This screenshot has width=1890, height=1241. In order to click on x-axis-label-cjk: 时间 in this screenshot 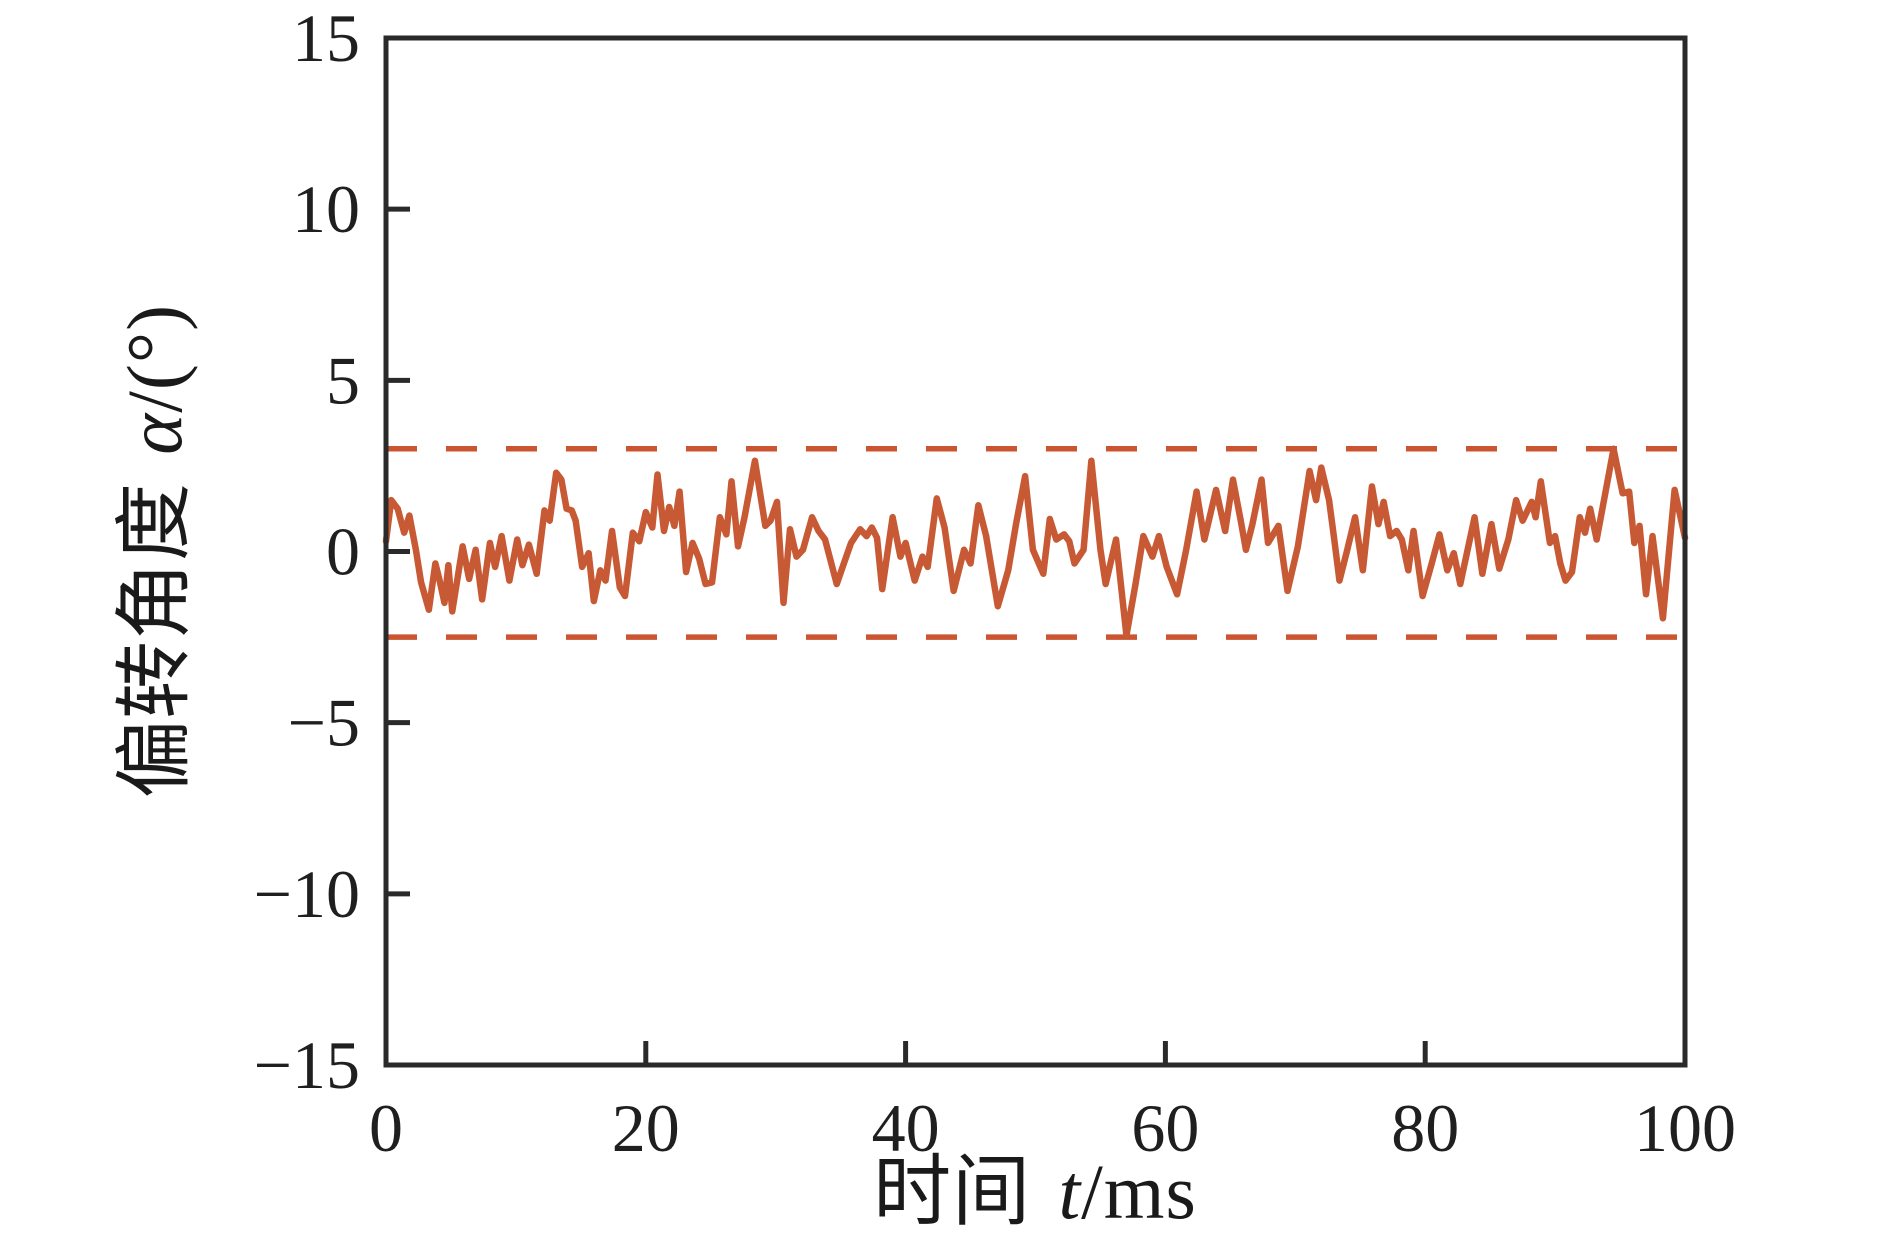, I will do `click(952, 1191)`.